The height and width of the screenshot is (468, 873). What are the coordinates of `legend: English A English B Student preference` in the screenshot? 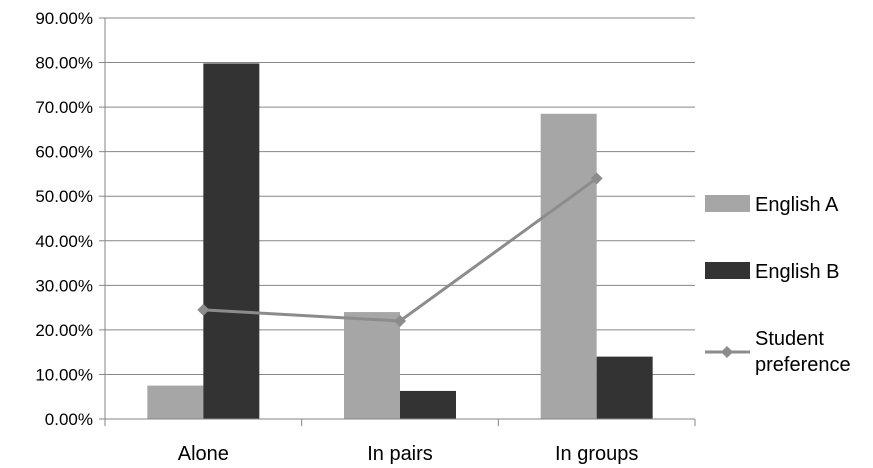 It's located at (778, 285).